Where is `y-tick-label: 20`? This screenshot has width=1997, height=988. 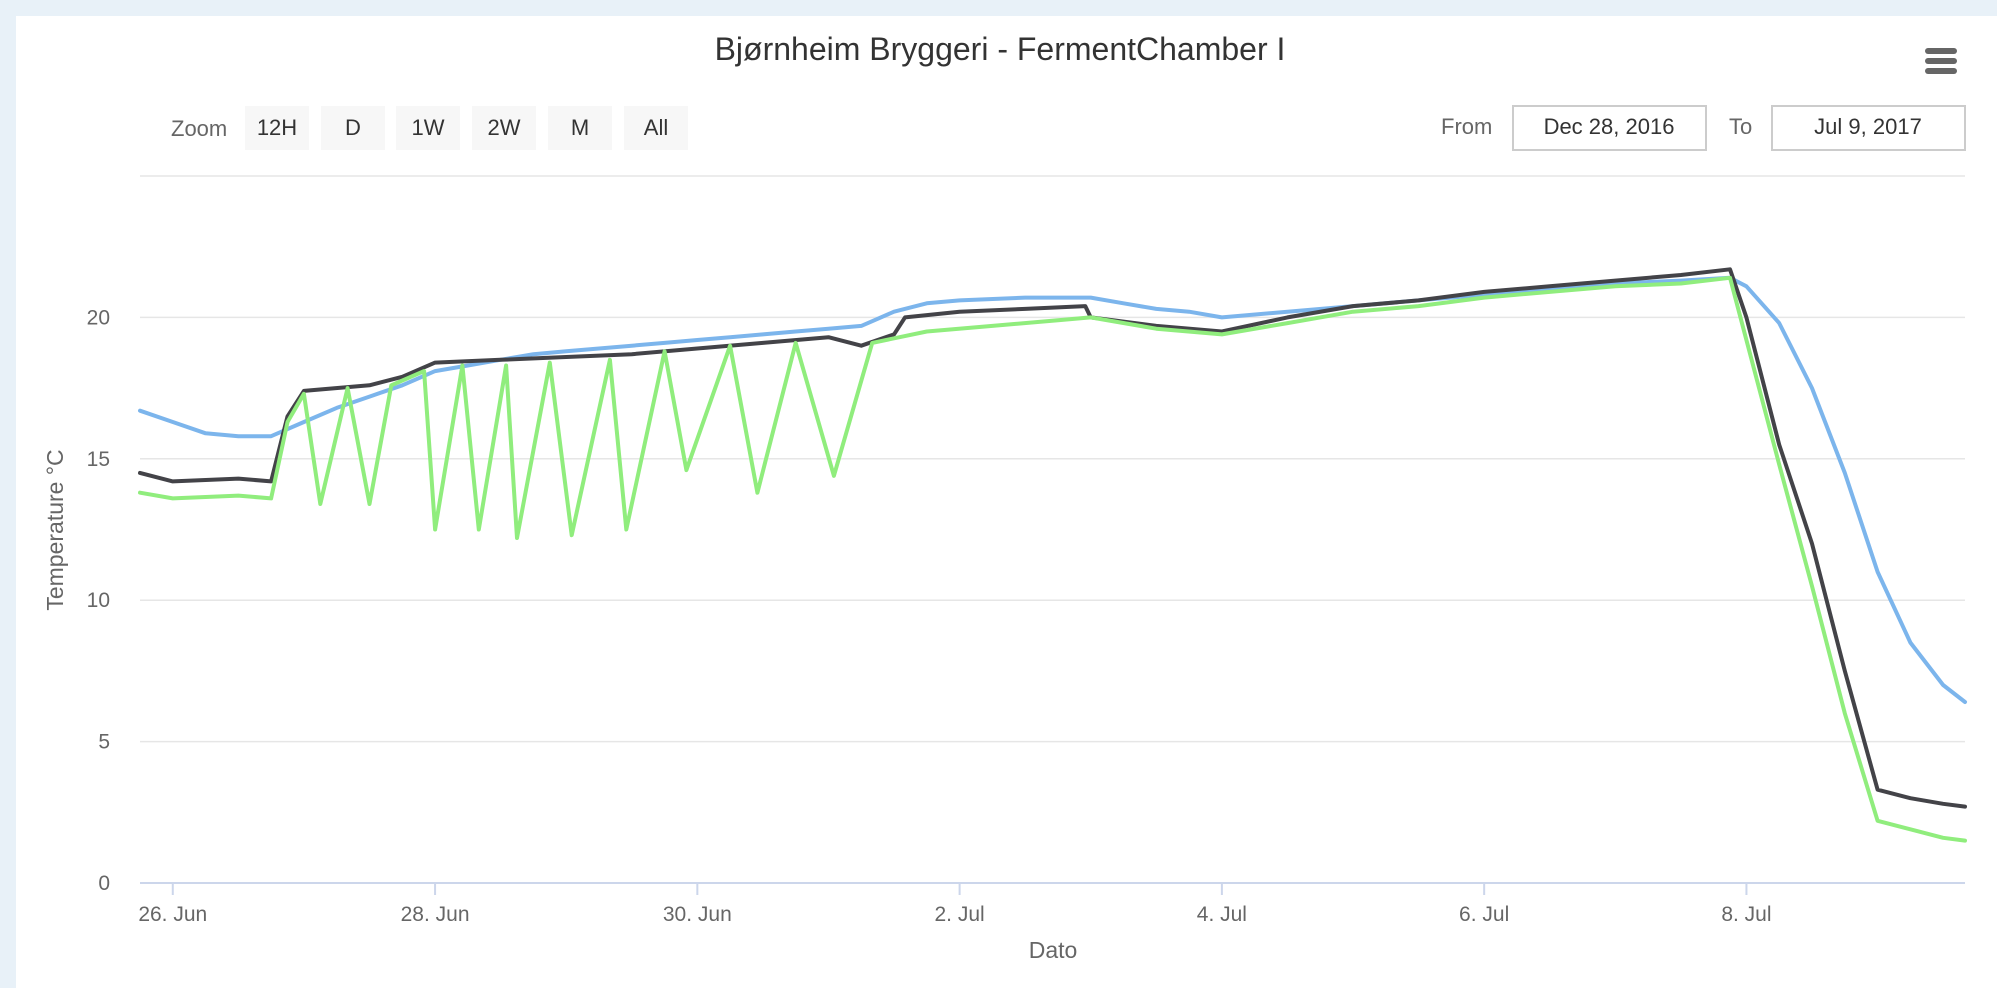 y-tick-label: 20 is located at coordinates (98, 317).